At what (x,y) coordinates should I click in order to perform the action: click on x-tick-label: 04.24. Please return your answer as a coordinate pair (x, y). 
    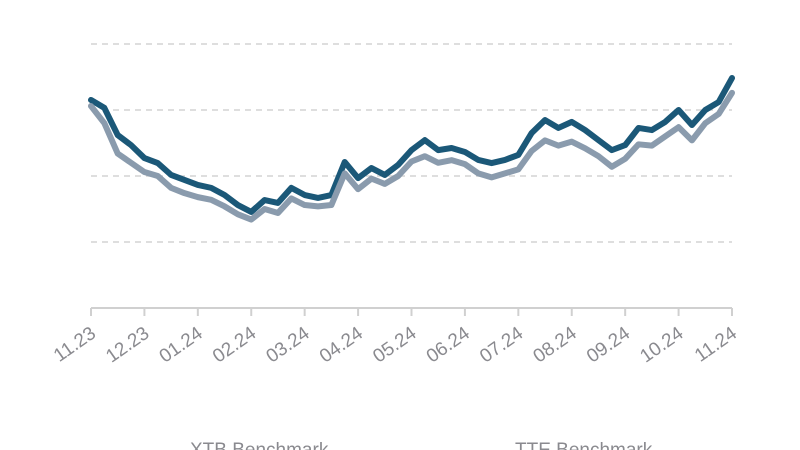
    Looking at the image, I should click on (341, 345).